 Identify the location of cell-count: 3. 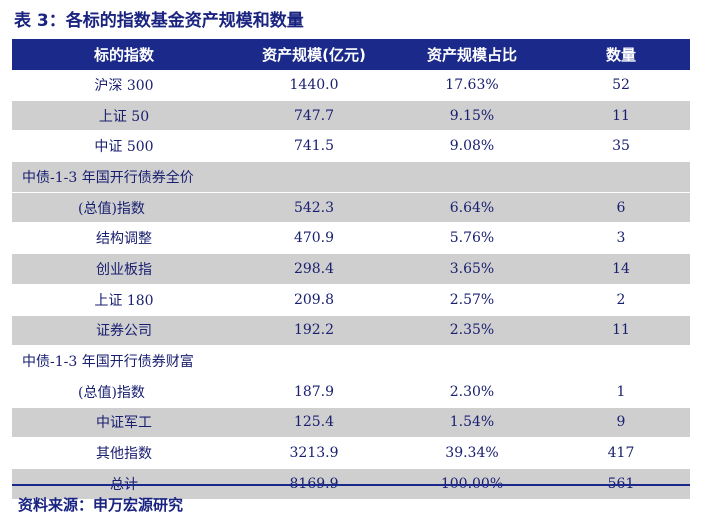
(621, 238).